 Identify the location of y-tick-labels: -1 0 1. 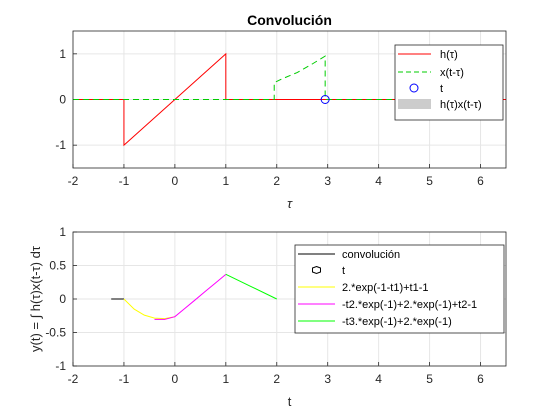
(60, 99).